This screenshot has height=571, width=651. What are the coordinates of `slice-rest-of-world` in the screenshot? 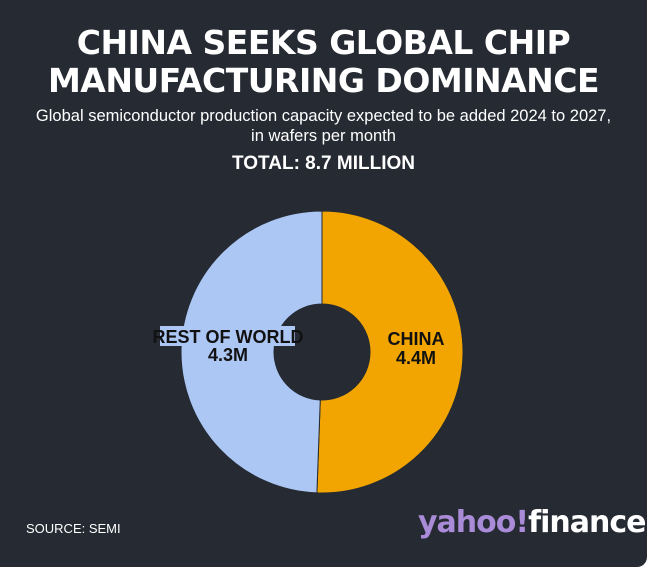 It's located at (251, 352).